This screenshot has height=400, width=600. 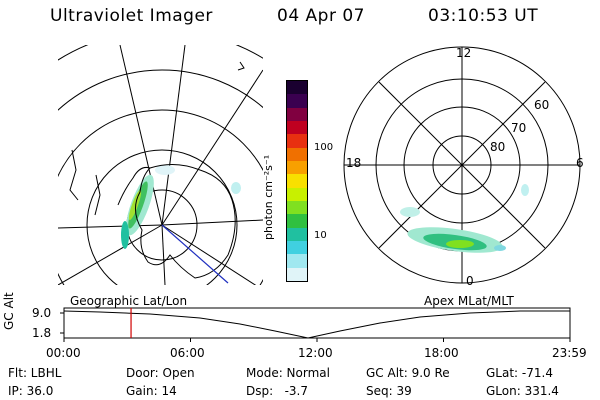 I want to click on gc-alt-info: GC Alt: 9.0 Re, so click(x=408, y=373).